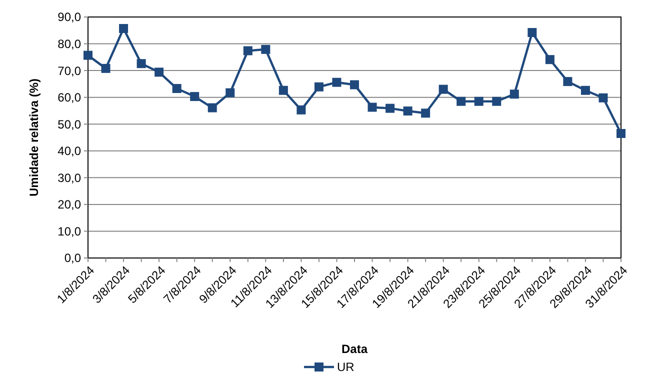 The height and width of the screenshot is (389, 659). Describe the element at coordinates (70, 151) in the screenshot. I see `y-tick-label: 40,0` at that location.